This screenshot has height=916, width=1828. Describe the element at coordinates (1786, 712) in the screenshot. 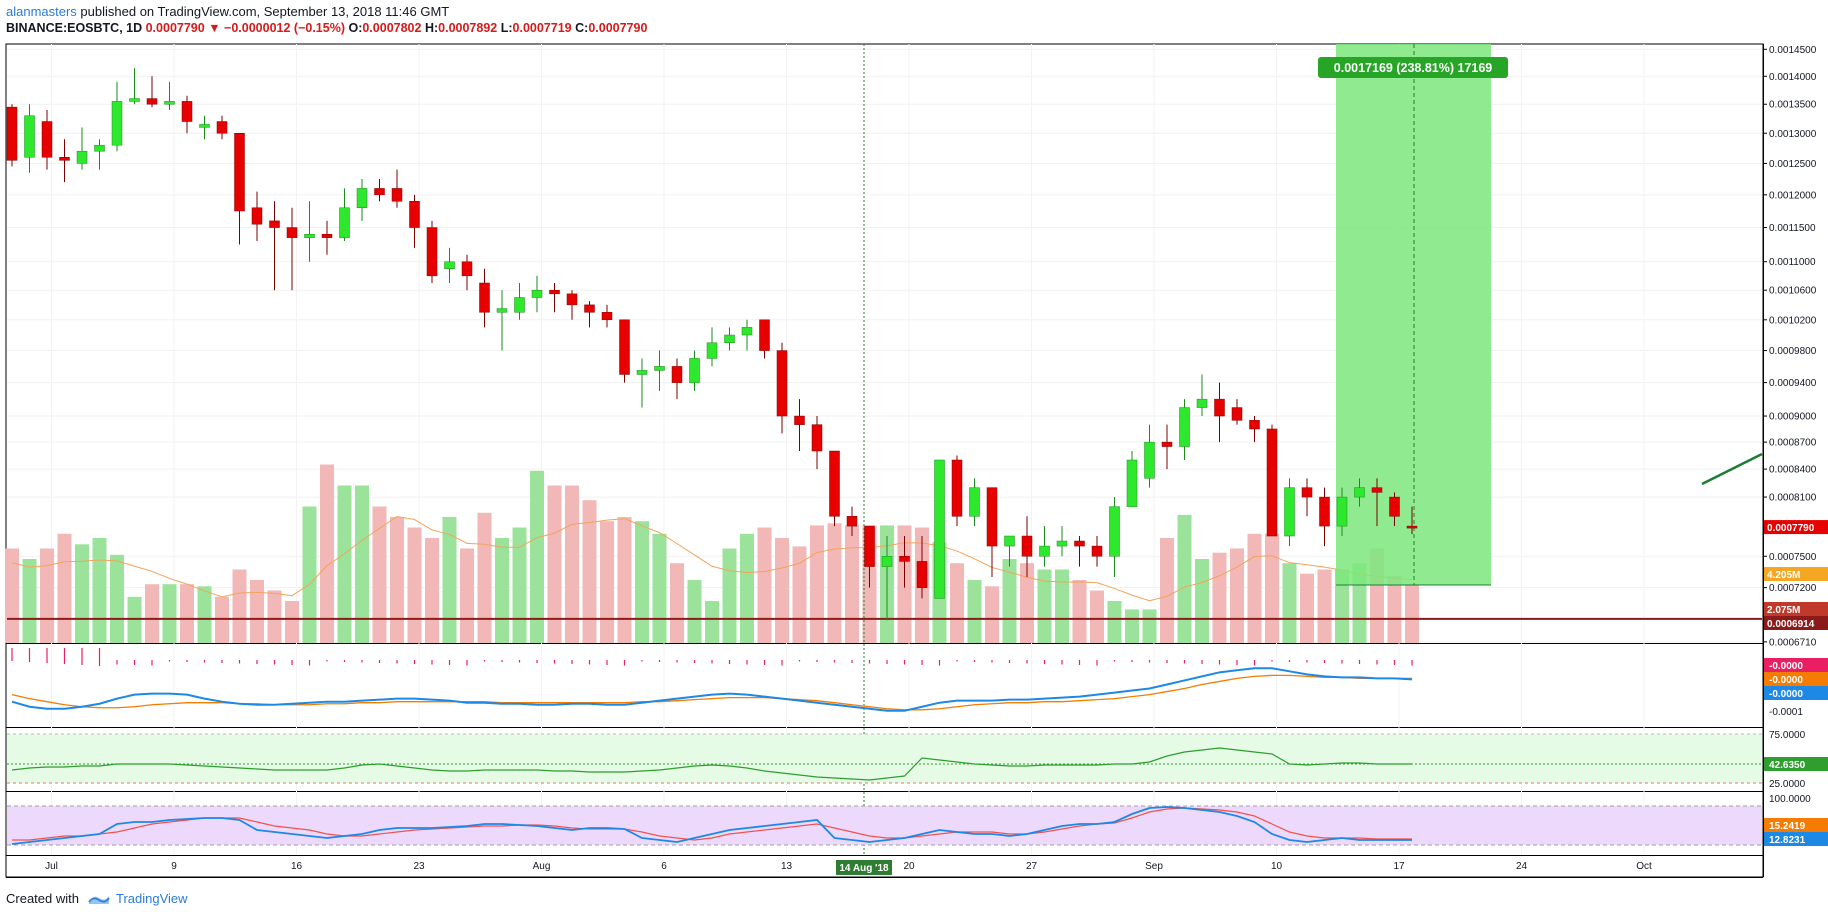

I see `macd-axis-label: -0.0001` at that location.